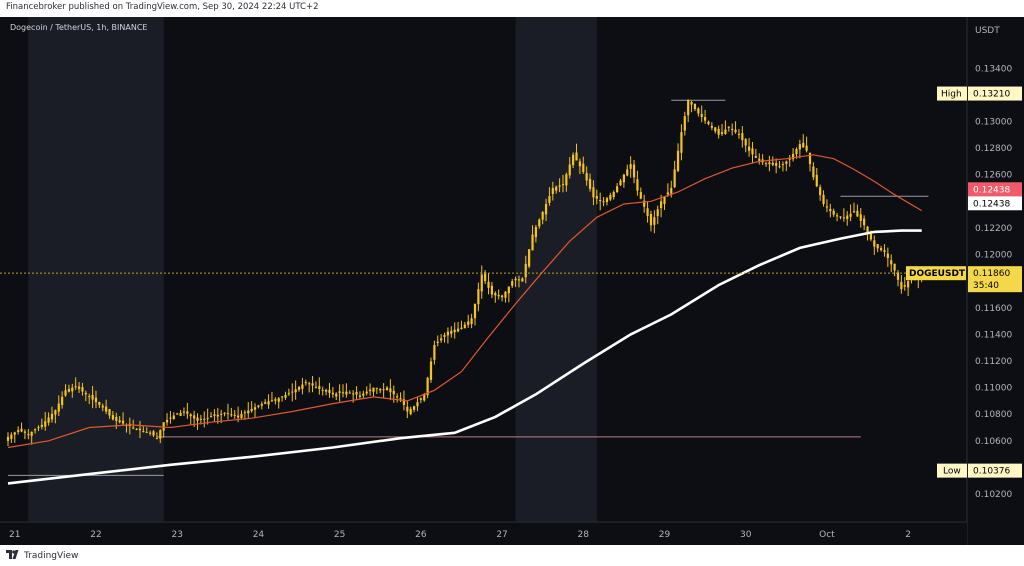 The image size is (1024, 566). Describe the element at coordinates (993, 309) in the screenshot. I see `price-tick: 0.11600` at that location.